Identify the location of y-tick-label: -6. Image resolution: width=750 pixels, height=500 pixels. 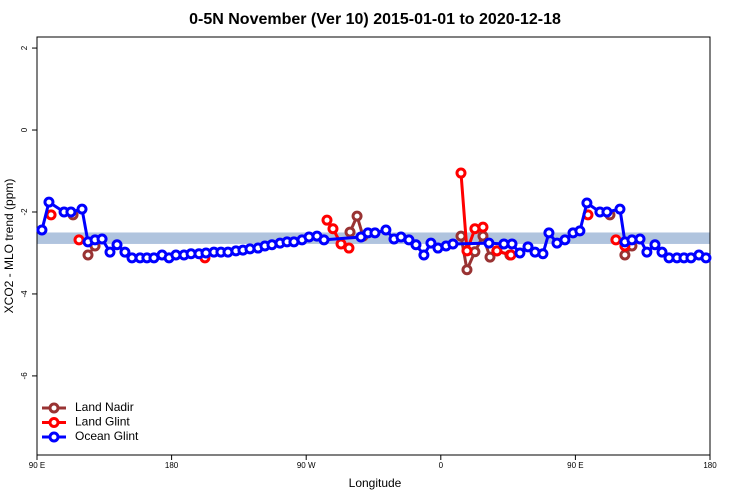
(24, 376).